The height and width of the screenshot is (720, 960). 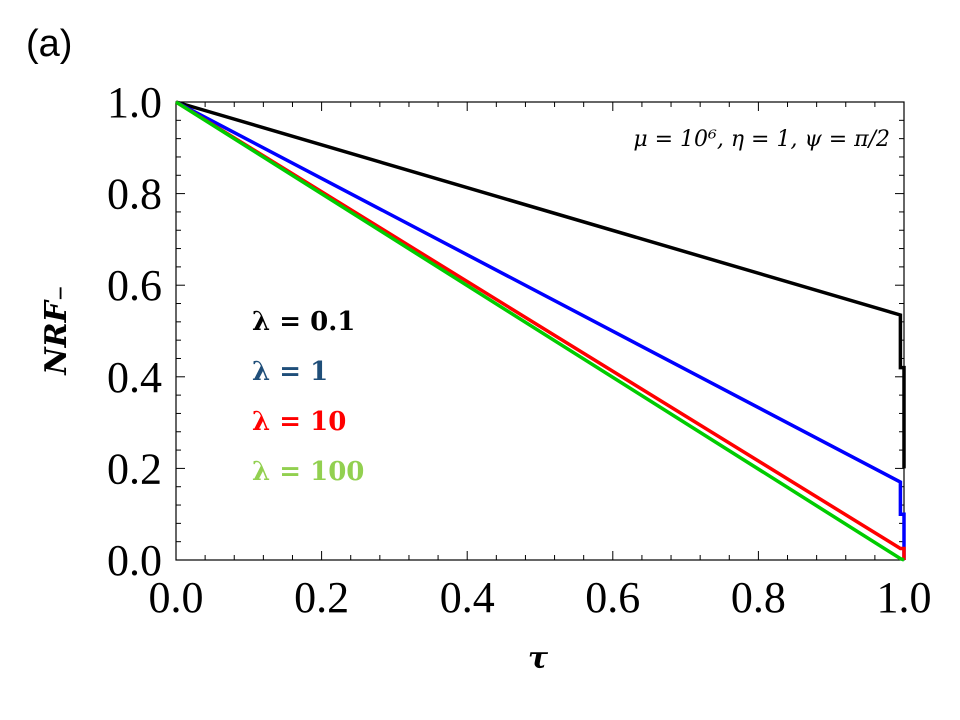 I want to click on legend: λ = 0.1 λ = 1 λ = 10 λ = 100, so click(x=308, y=397).